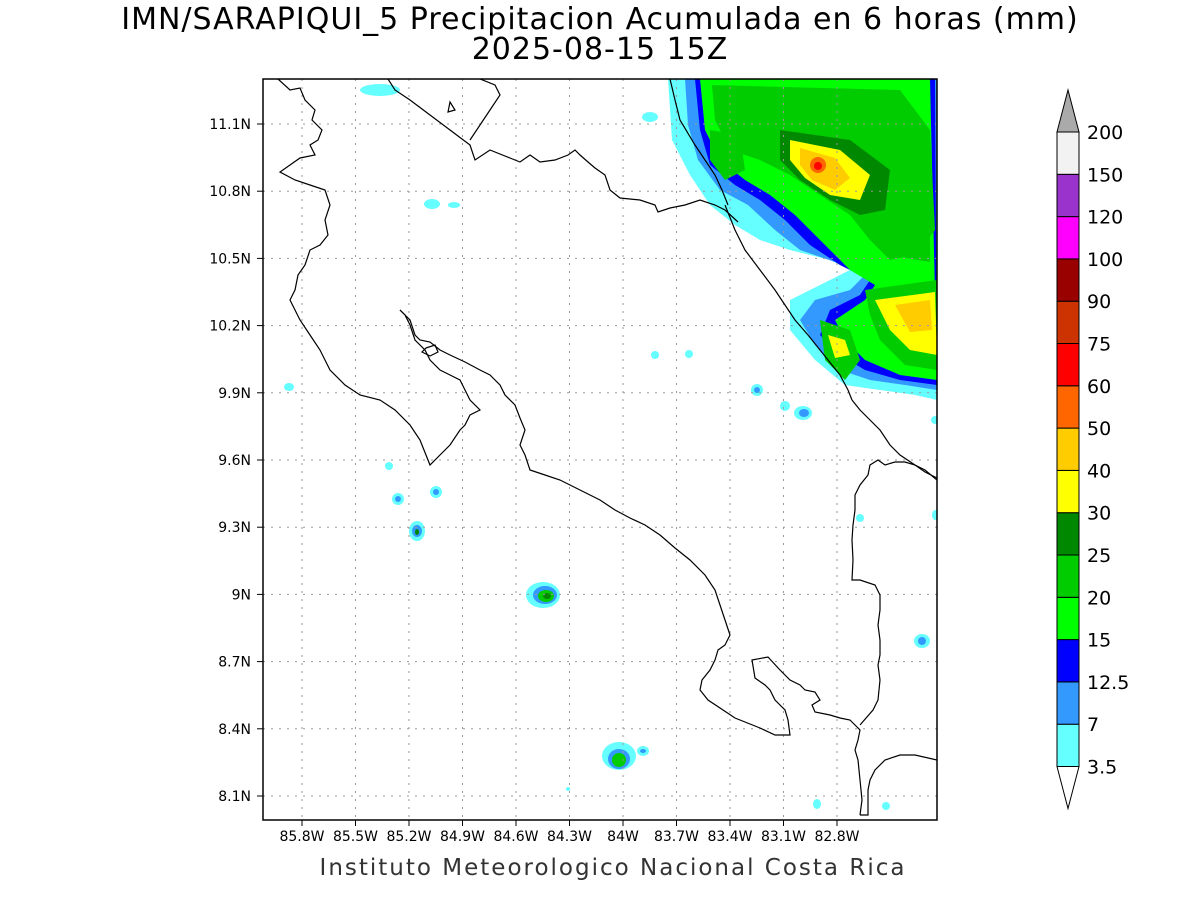 The height and width of the screenshot is (900, 1200). Describe the element at coordinates (1068, 788) in the screenshot. I see `colorbar-min-triangle` at that location.